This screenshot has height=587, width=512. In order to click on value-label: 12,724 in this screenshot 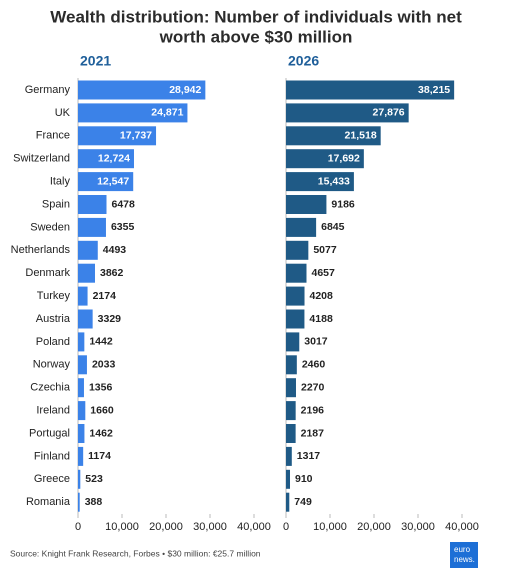, I will do `click(114, 158)`.